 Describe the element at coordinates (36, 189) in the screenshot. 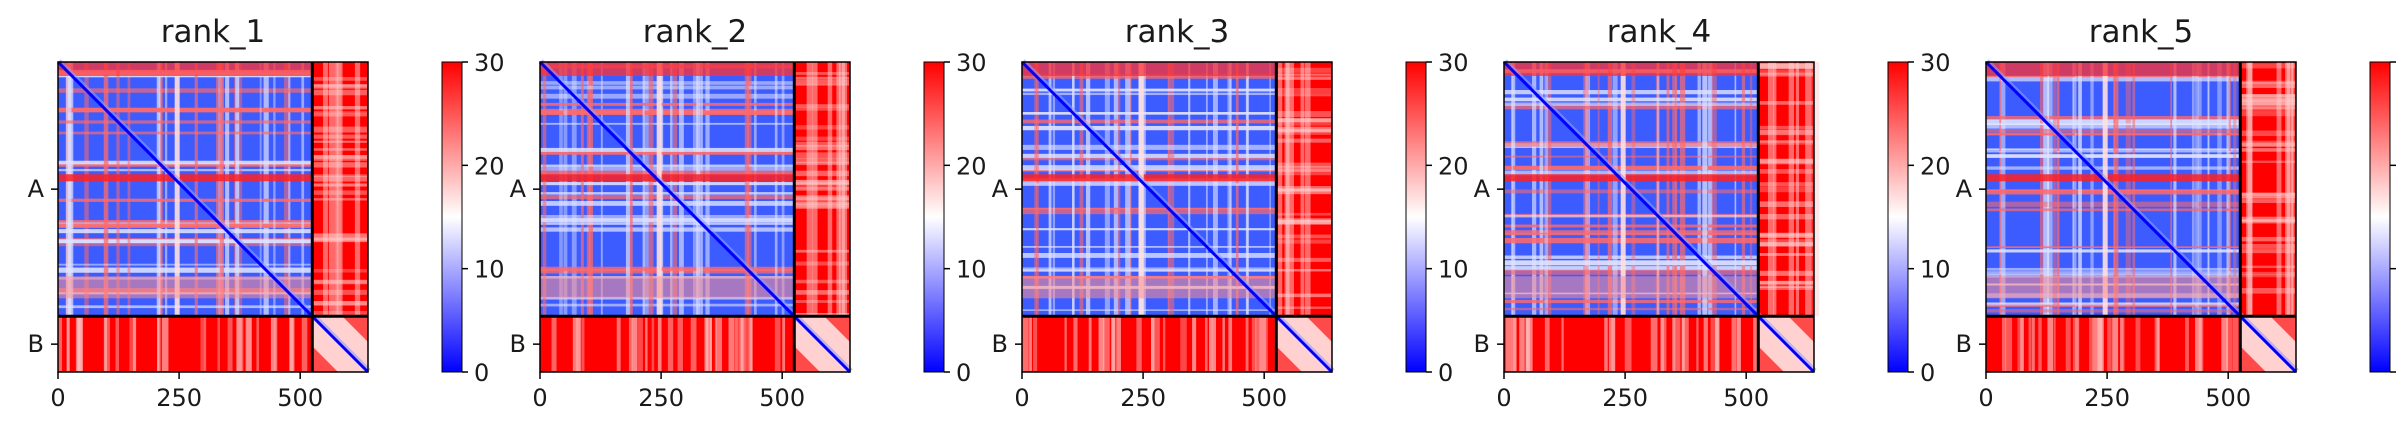

I see `y-tick-label: A` at that location.